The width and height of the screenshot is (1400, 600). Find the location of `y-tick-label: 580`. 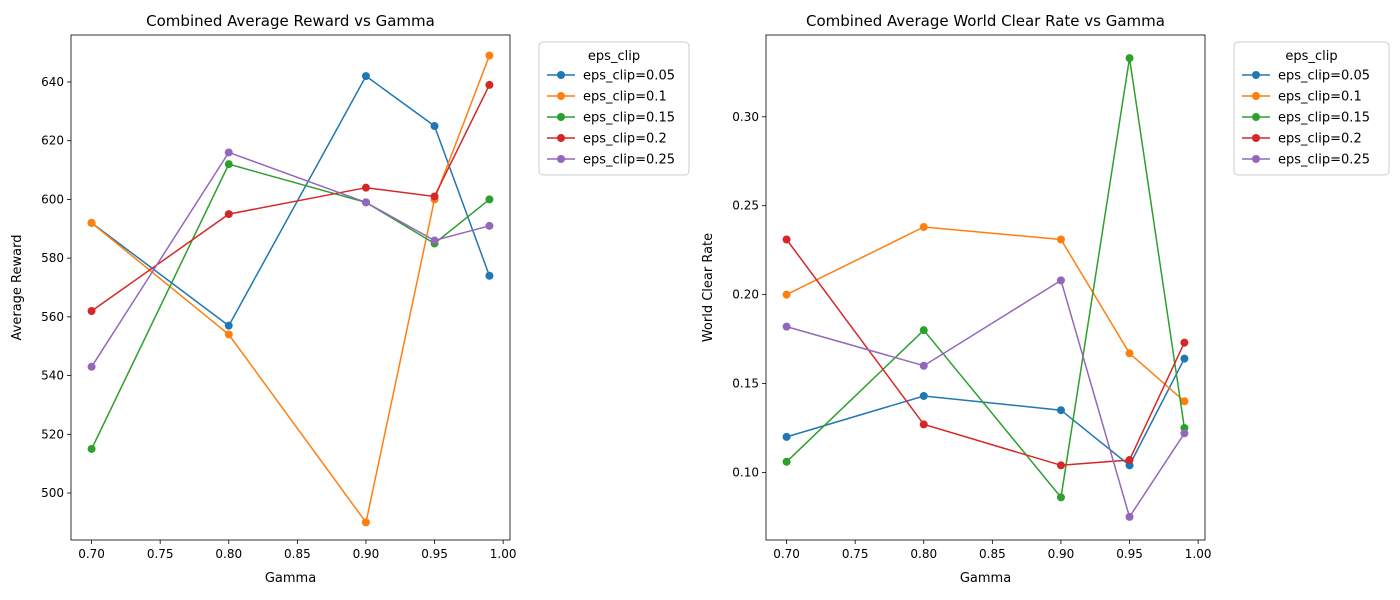

y-tick-label: 580 is located at coordinates (52, 258).